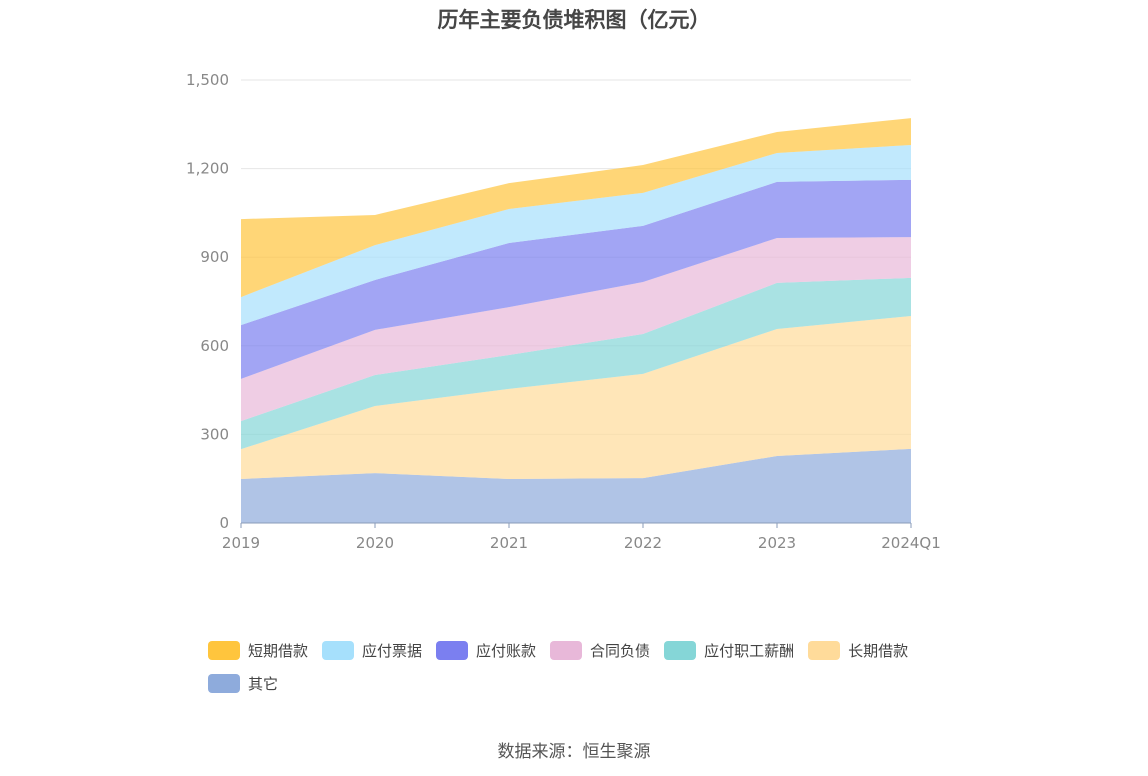 This screenshot has width=1148, height=776. I want to click on legend: 短期借款 应付票据 应付账款 合同负债 应付职工薪酬 长期借款其它, so click(588, 666).